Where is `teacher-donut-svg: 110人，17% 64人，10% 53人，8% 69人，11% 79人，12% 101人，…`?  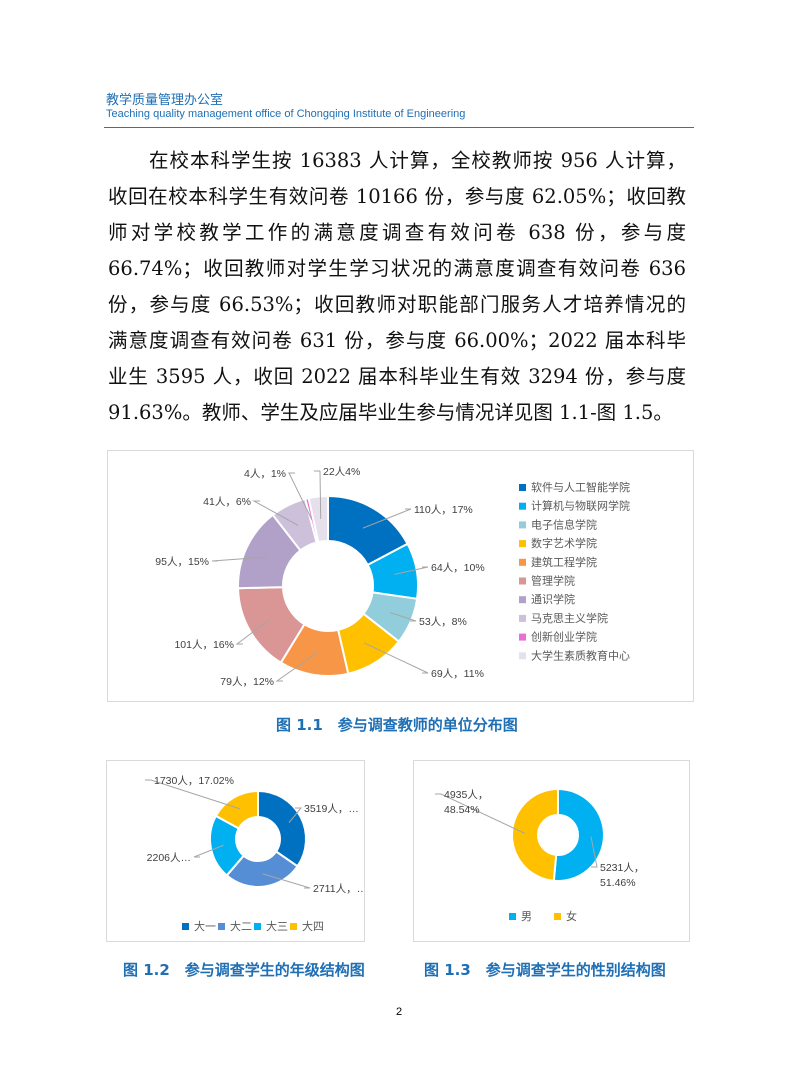
teacher-donut-svg: 110人，17% 64人，10% 53人，8% 69人，11% 79人，12% 101人，… is located at coordinates (392, 577).